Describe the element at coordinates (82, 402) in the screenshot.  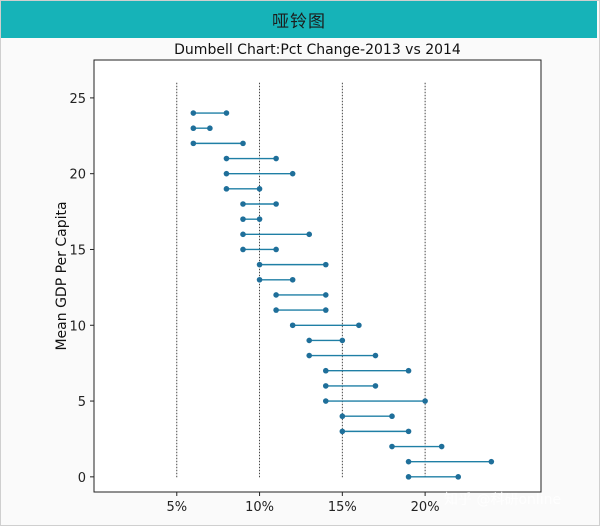
I see `y-tick-label-1: 5` at that location.